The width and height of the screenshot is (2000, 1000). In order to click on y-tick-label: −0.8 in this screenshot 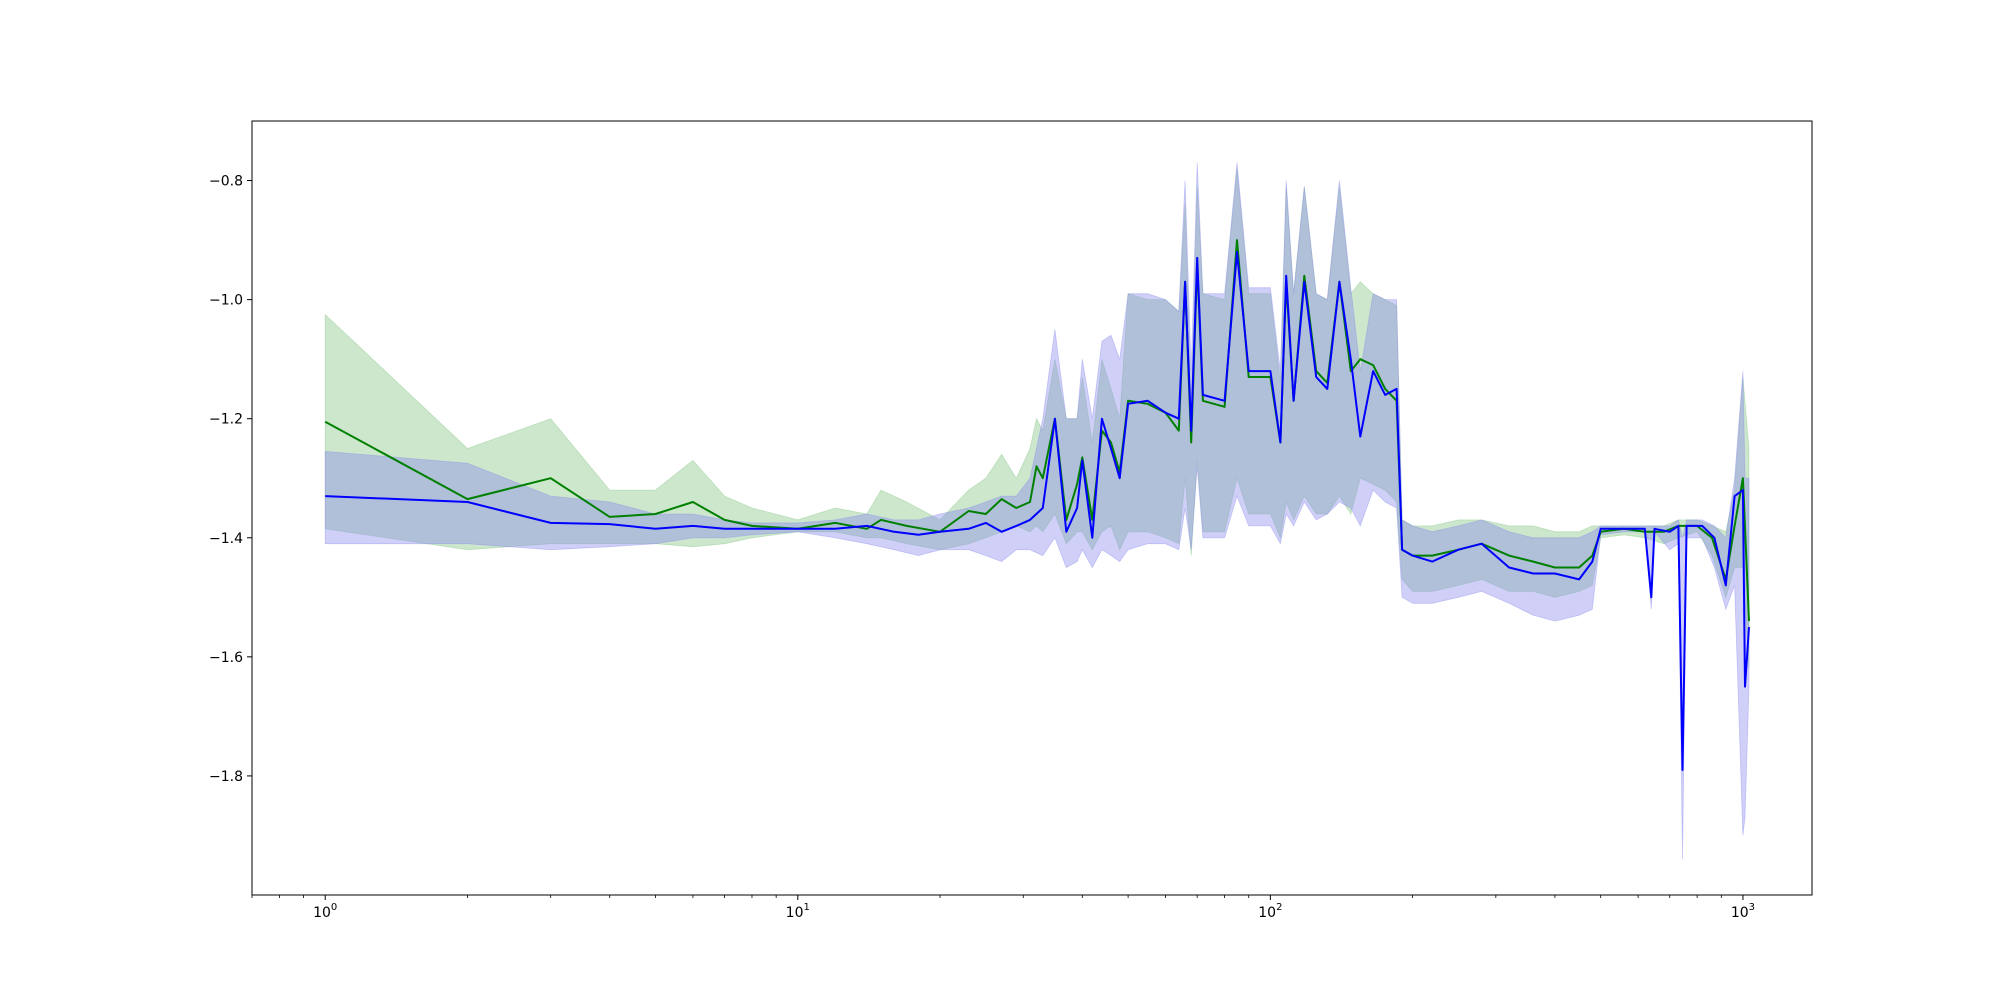, I will do `click(226, 182)`.